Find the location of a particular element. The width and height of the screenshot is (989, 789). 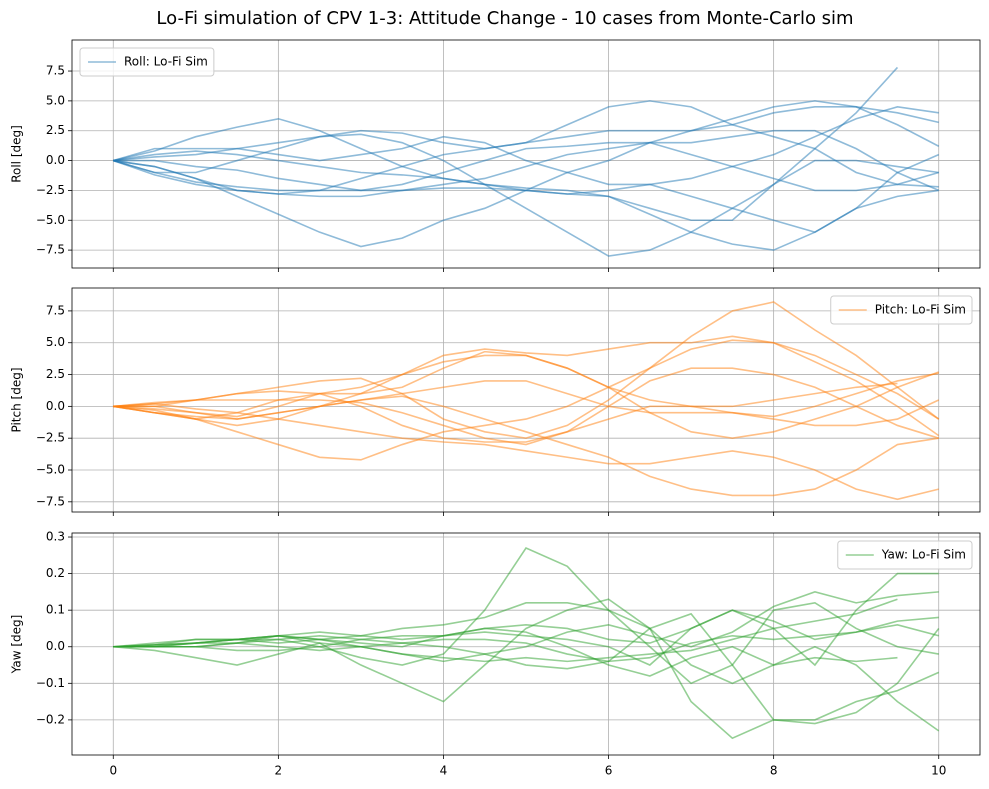

legend-label: Roll: Lo-Fi Sim is located at coordinates (166, 62).